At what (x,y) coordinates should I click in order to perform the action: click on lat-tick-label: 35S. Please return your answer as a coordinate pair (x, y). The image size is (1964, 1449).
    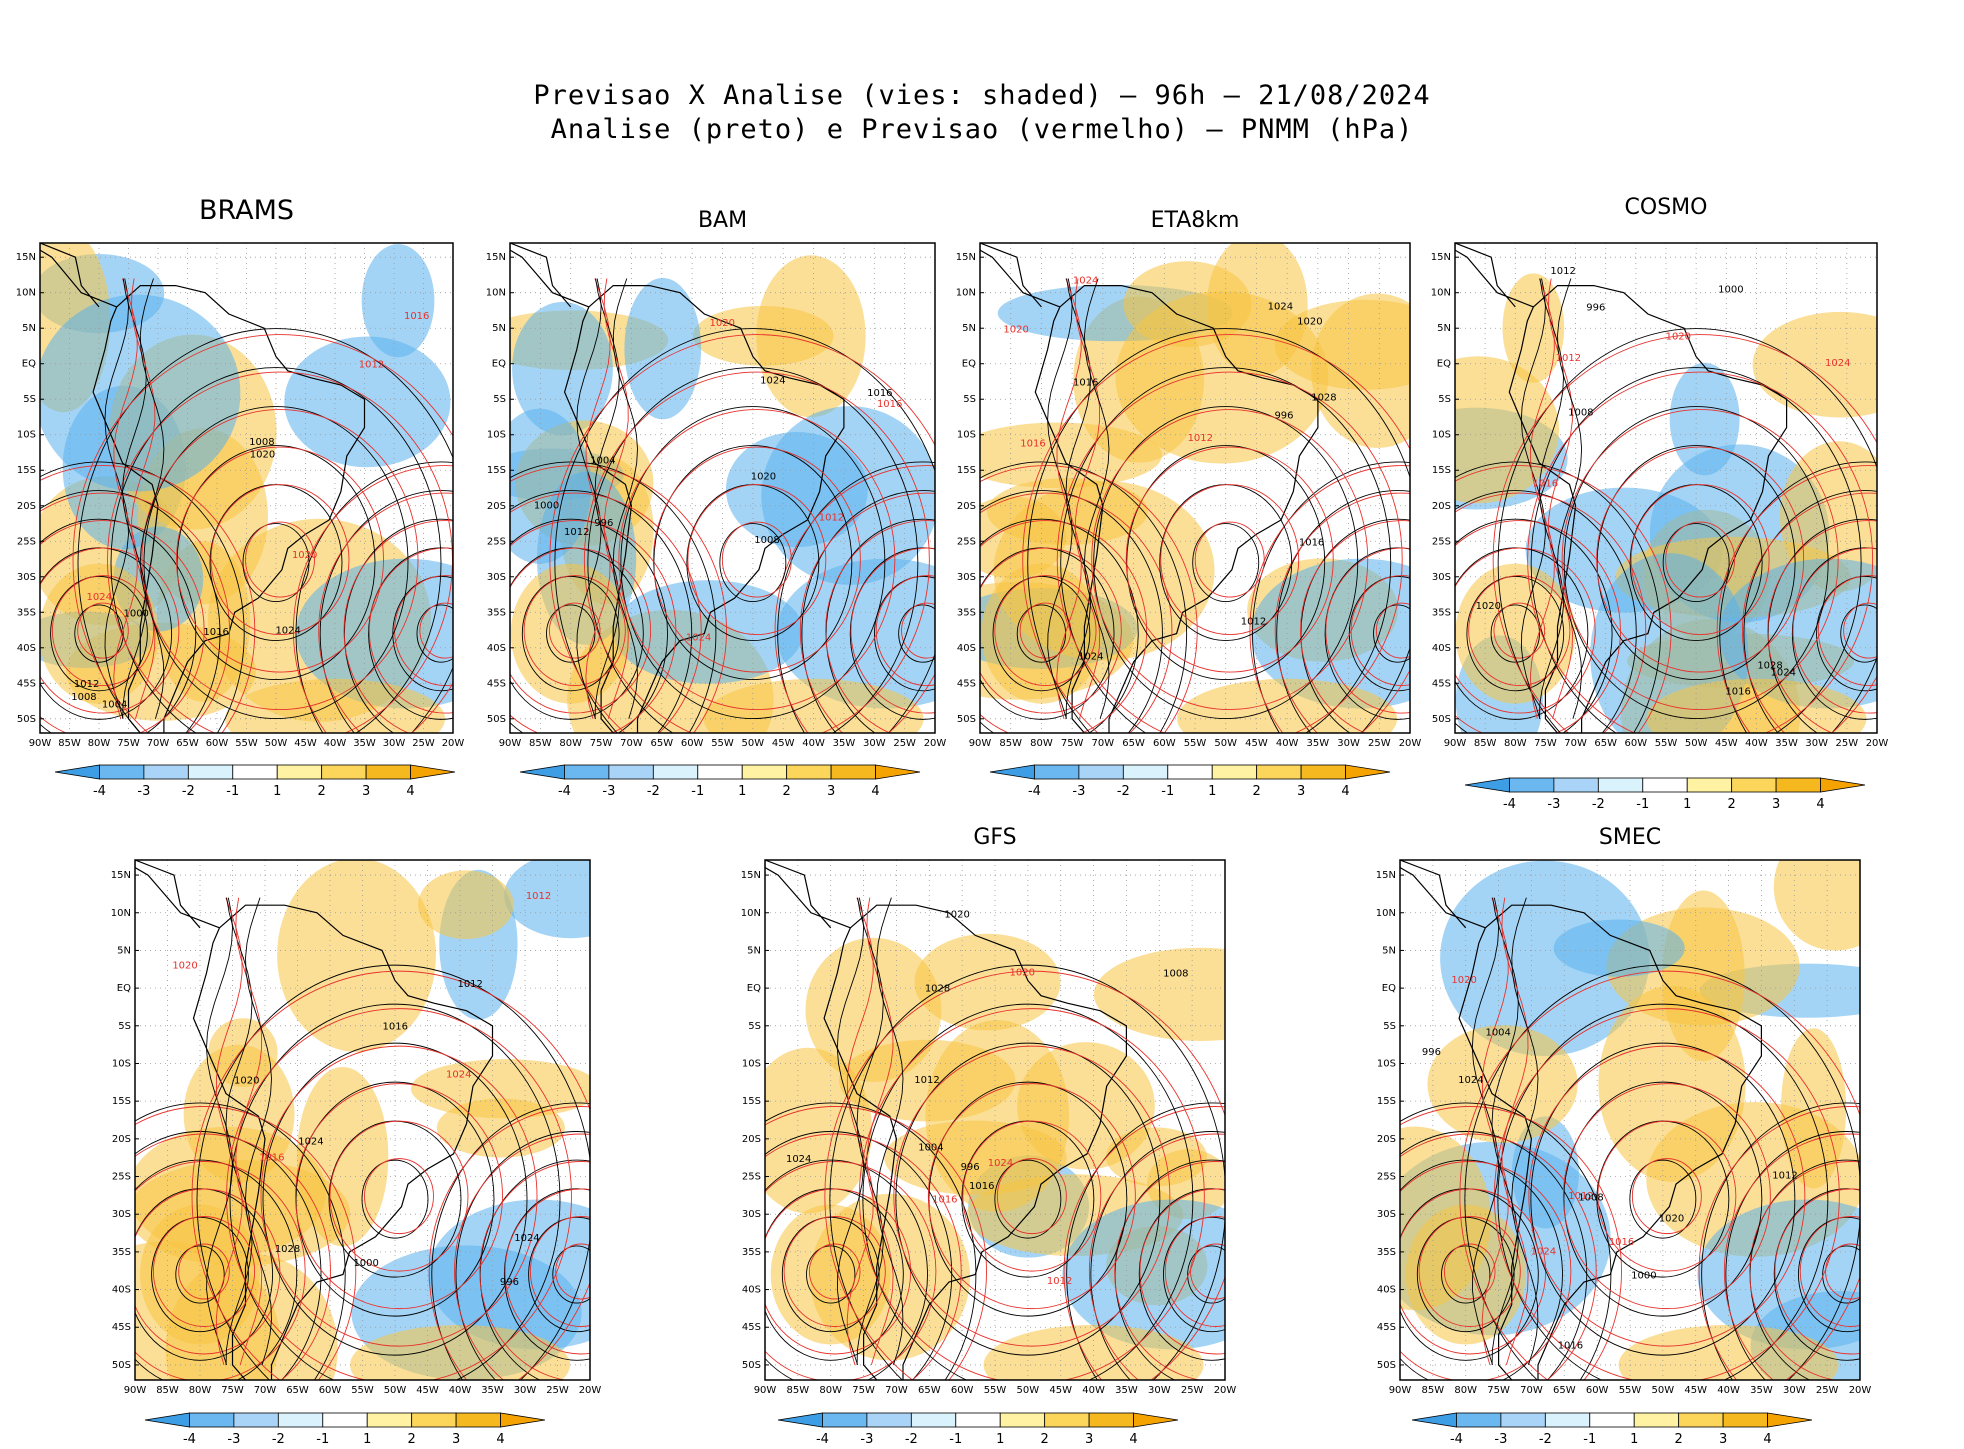
    Looking at the image, I should click on (1441, 612).